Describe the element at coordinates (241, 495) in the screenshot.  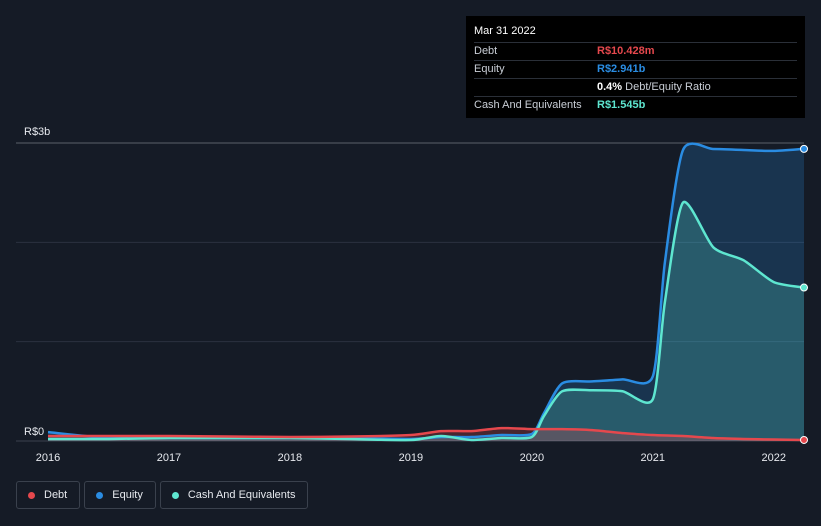
I see `legend-cash-label: Cash And Equivalents` at that location.